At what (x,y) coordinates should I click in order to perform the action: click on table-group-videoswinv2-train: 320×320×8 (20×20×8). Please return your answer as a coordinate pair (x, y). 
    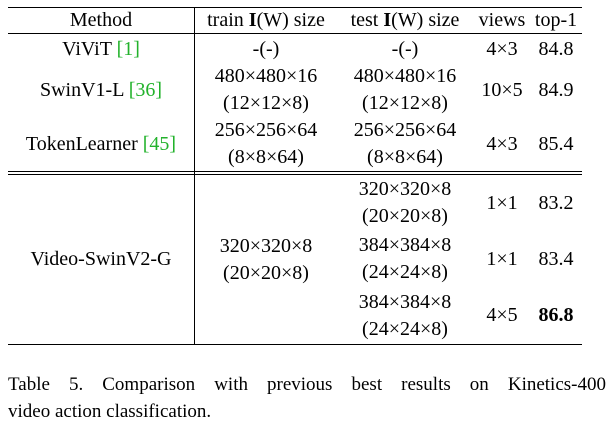
    Looking at the image, I should click on (266, 259).